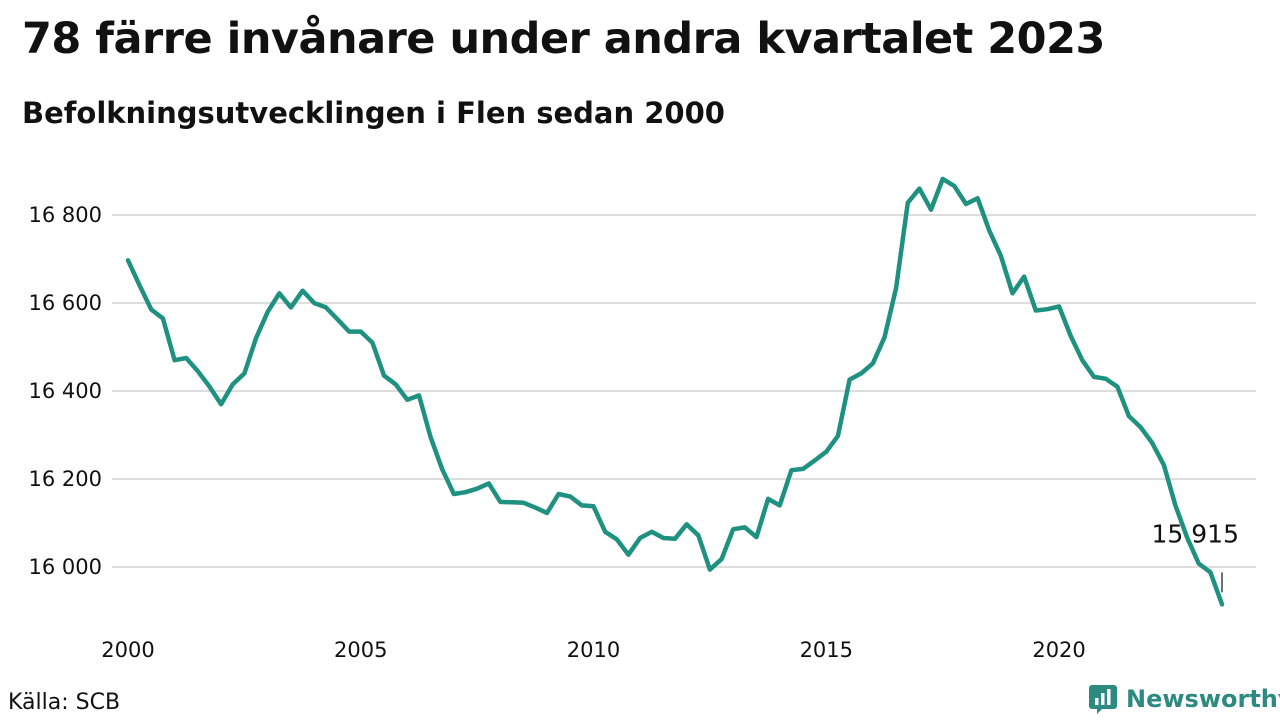 Image resolution: width=1280 pixels, height=720 pixels. What do you see at coordinates (1058, 650) in the screenshot?
I see `x-tick-label: 2020` at bounding box center [1058, 650].